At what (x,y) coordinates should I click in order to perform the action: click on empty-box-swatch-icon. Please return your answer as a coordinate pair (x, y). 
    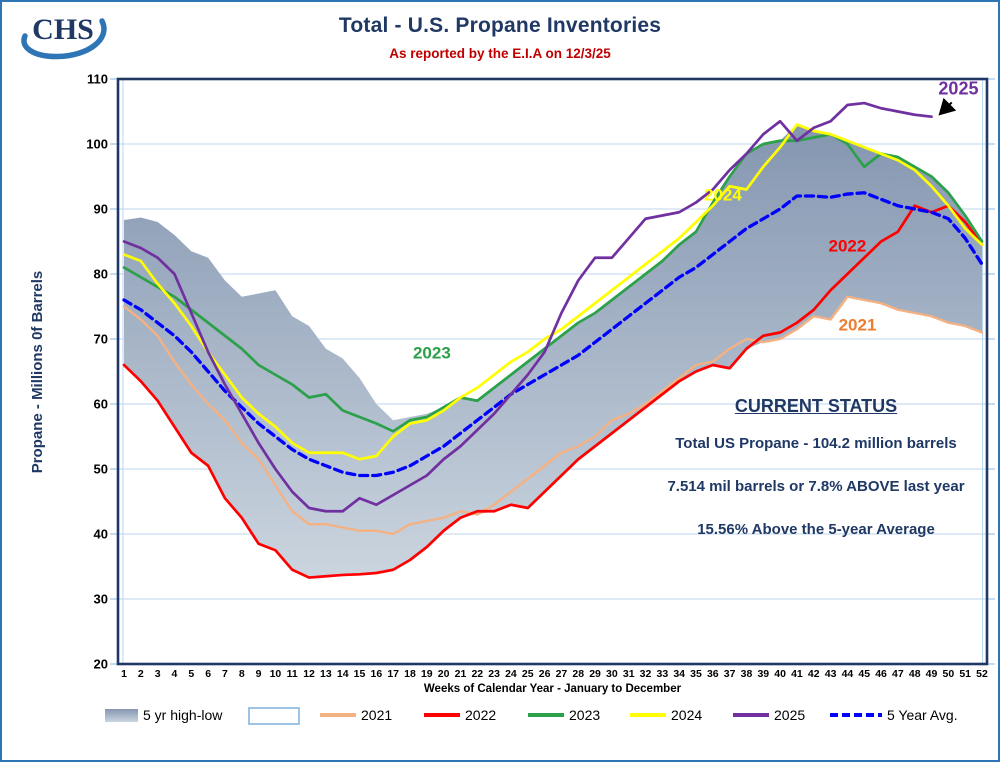
    Looking at the image, I should click on (274, 716).